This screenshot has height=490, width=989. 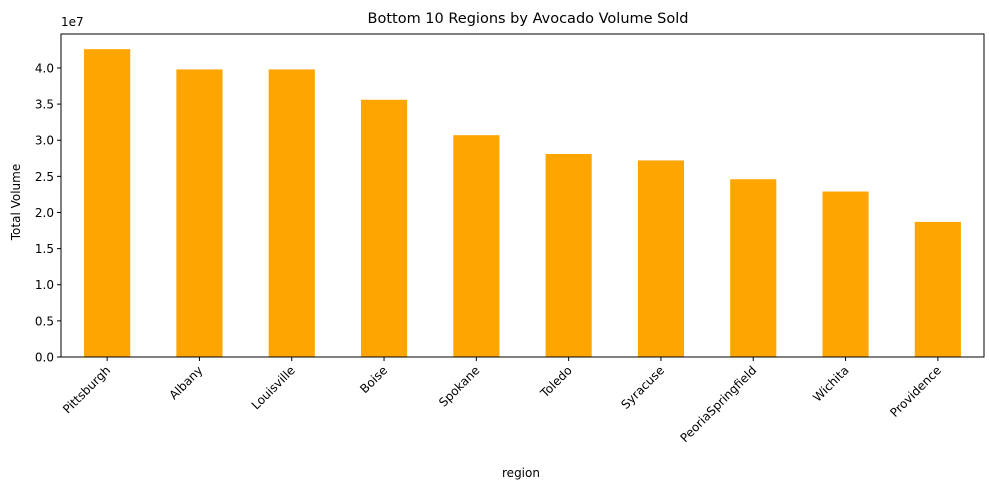 What do you see at coordinates (642, 387) in the screenshot?
I see `x-tick-label: Syracuse` at bounding box center [642, 387].